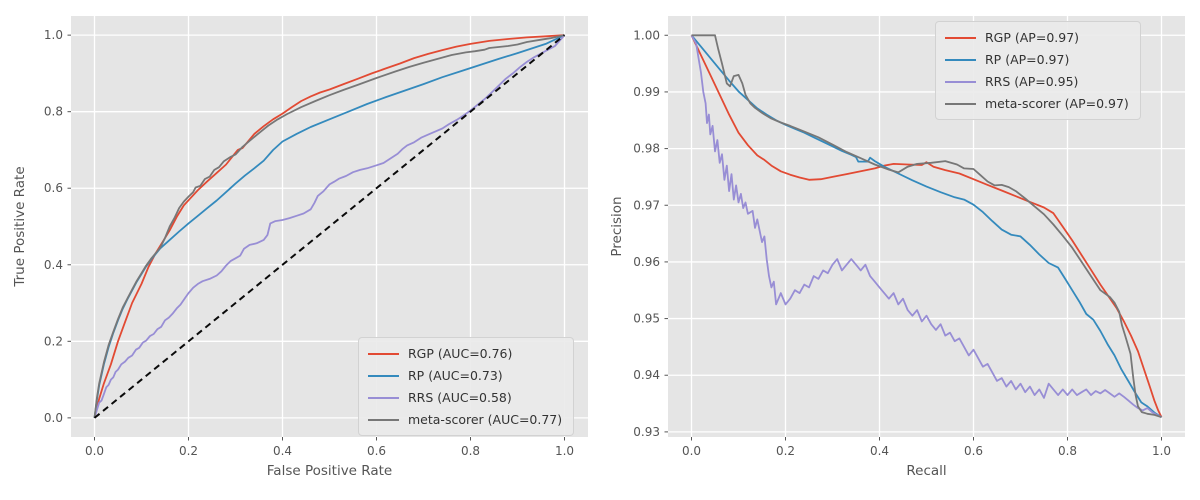  What do you see at coordinates (460, 397) in the screenshot?
I see `legend-label: RRS (AUC=0.58)` at bounding box center [460, 397].